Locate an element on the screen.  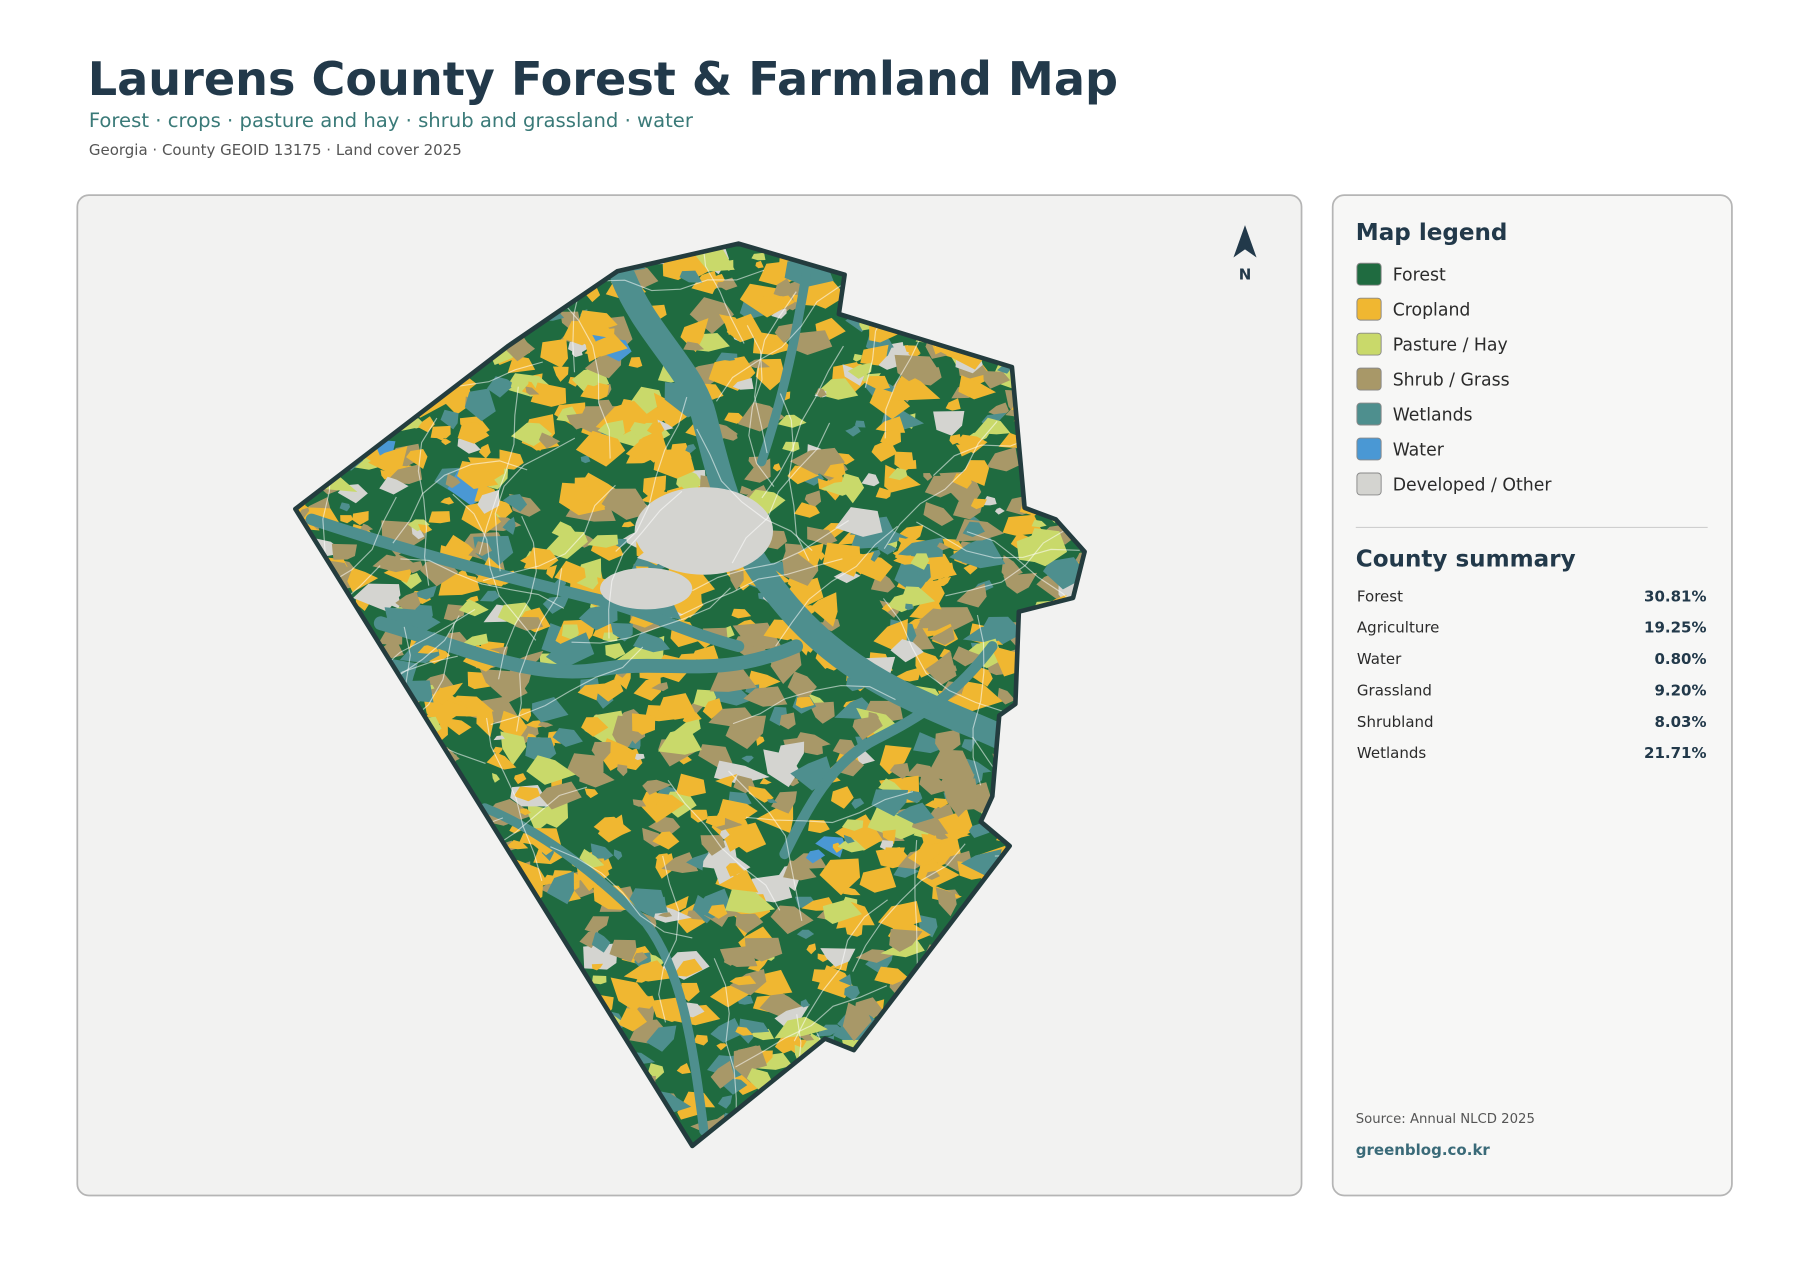
summary-label: Water is located at coordinates (1379, 659).